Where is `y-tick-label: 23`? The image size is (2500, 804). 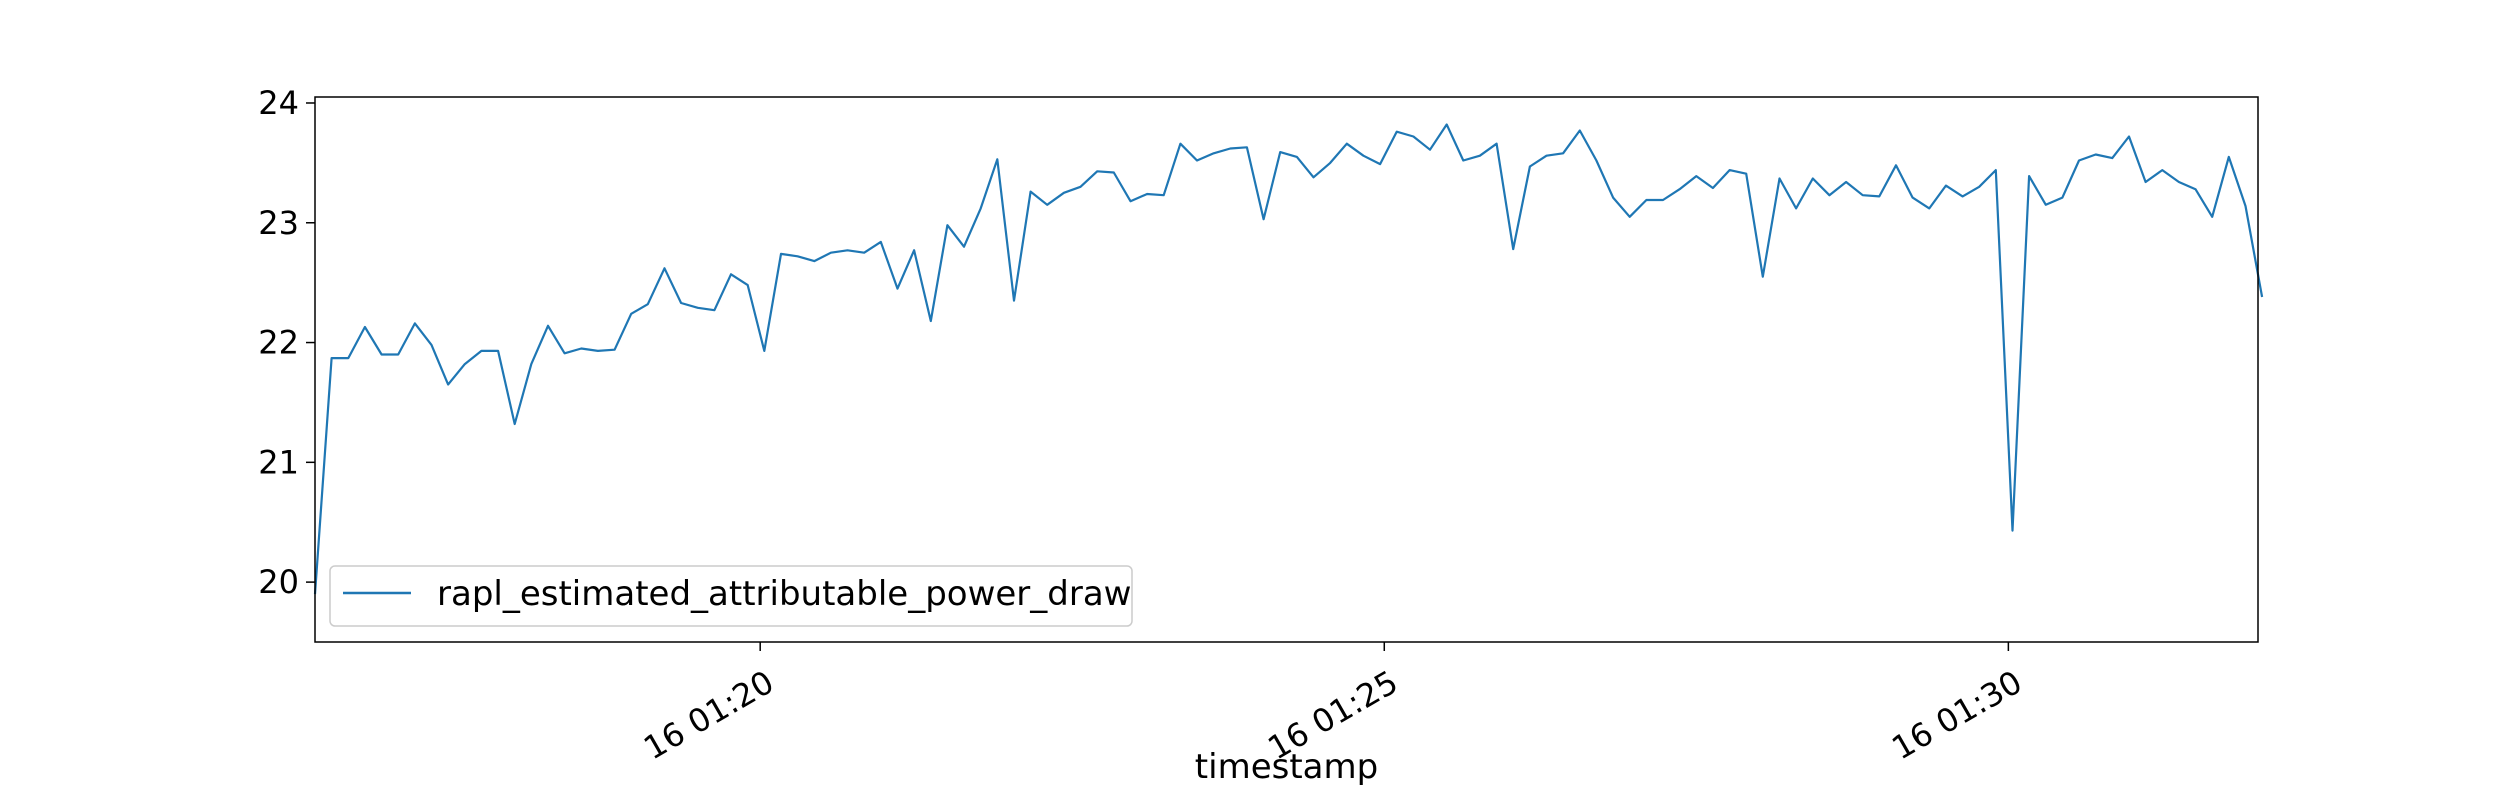 y-tick-label: 23 is located at coordinates (278, 223).